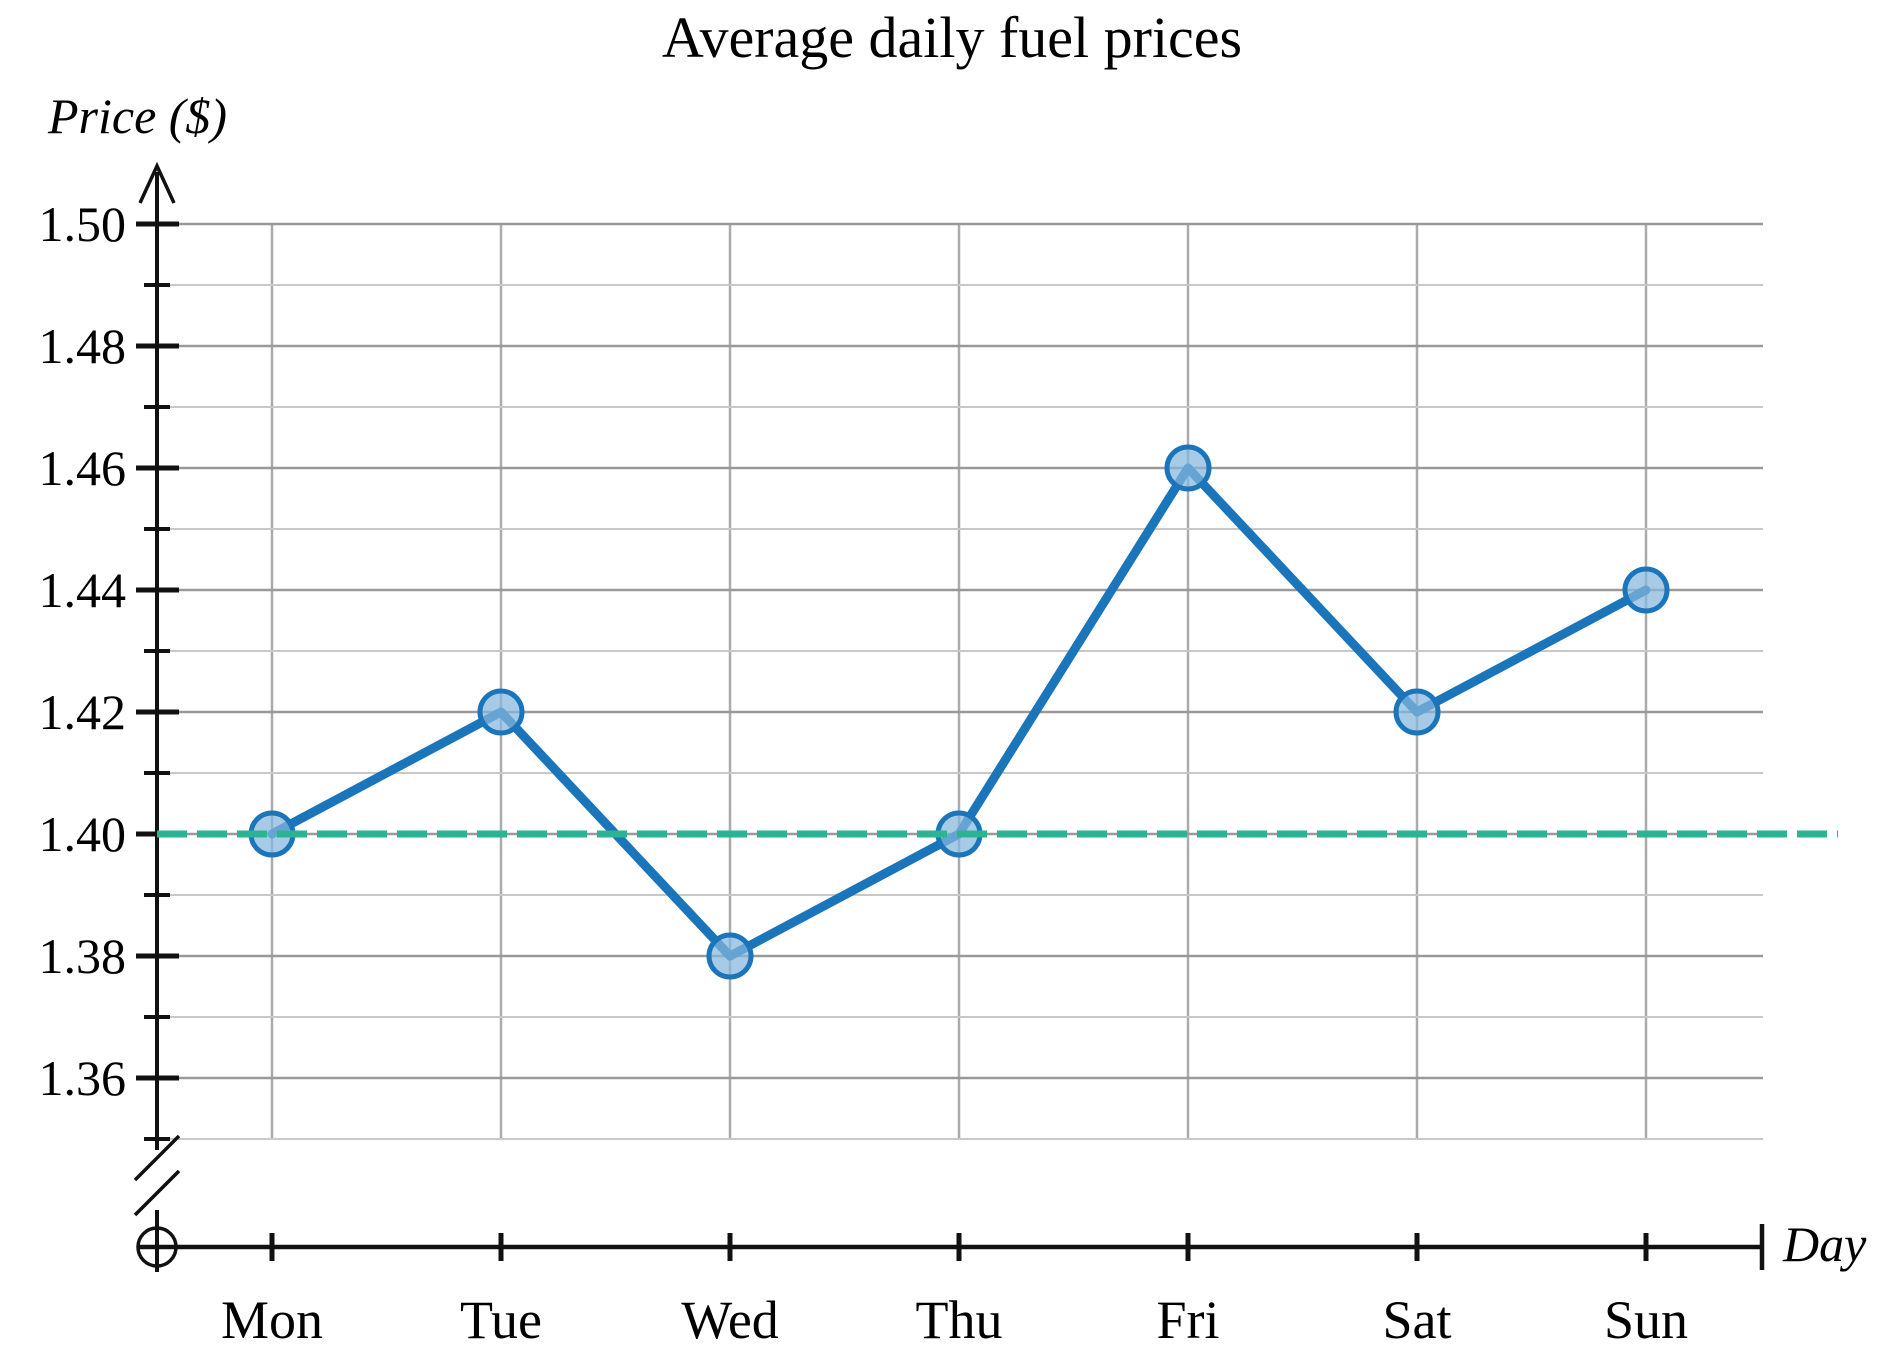  What do you see at coordinates (83, 712) in the screenshot?
I see `y-tick-label-1.42: 1.42` at bounding box center [83, 712].